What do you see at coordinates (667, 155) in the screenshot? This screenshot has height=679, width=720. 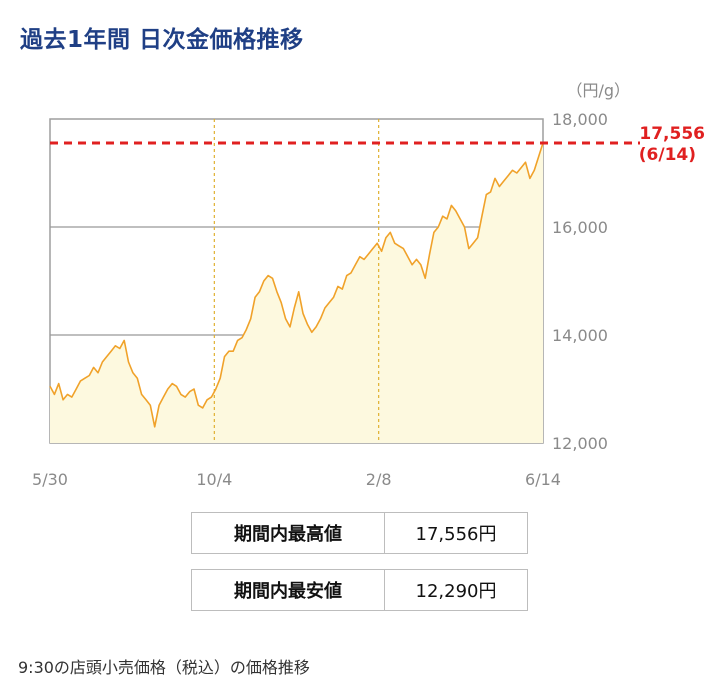 I see `max-date-label: (6/14)` at bounding box center [667, 155].